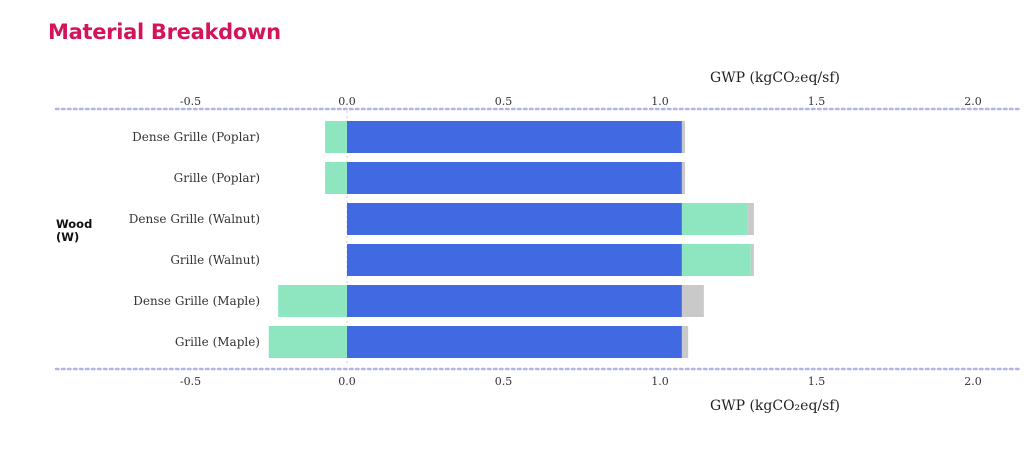  I want to click on x-tick-label-top: 2.0, so click(973, 101).